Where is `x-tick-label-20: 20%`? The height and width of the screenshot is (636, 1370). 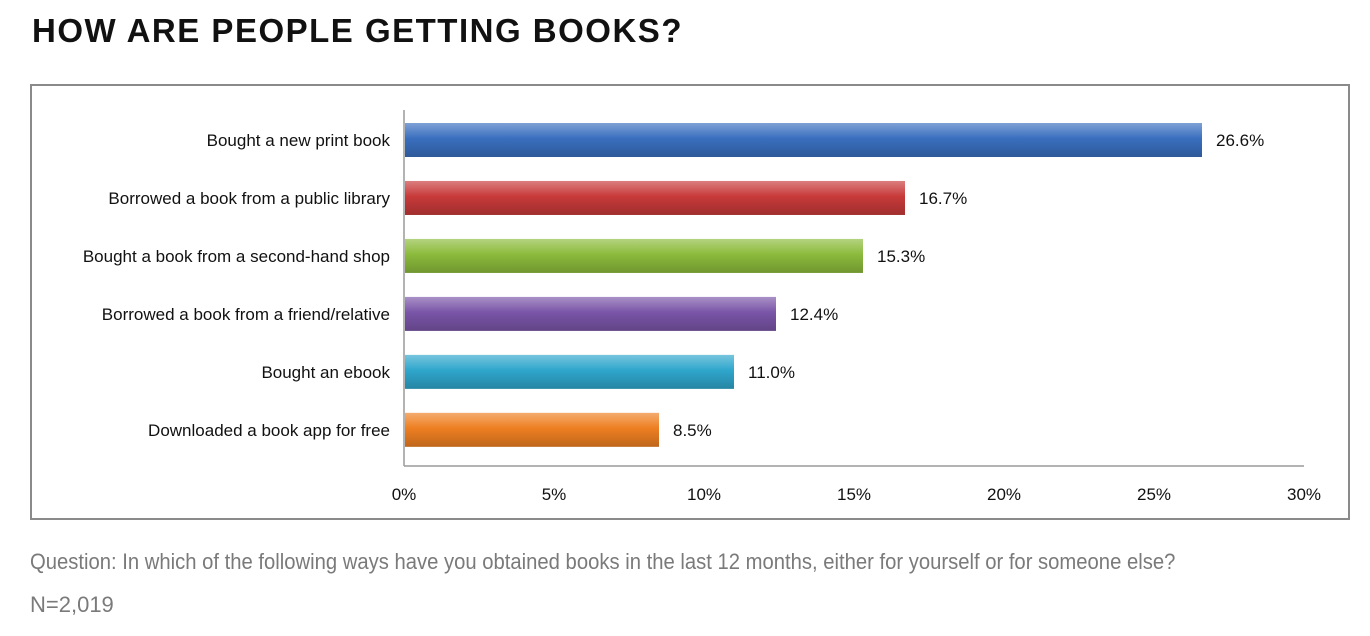
x-tick-label-20: 20% is located at coordinates (1004, 494).